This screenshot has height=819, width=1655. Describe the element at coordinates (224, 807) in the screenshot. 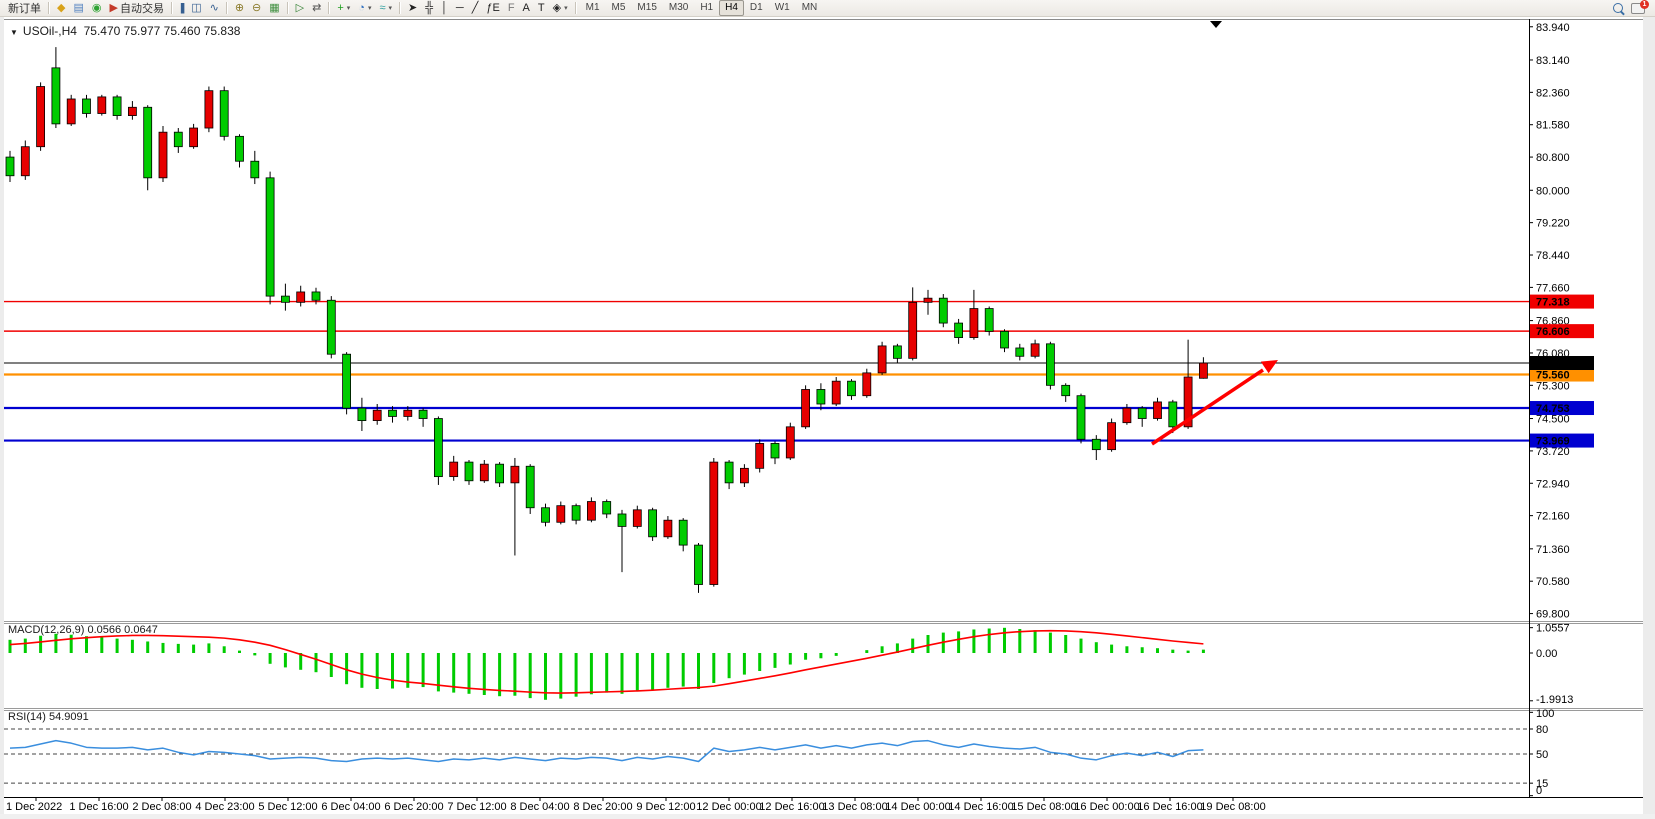

I see `svg-text: 4 Dec 23:00` at that location.